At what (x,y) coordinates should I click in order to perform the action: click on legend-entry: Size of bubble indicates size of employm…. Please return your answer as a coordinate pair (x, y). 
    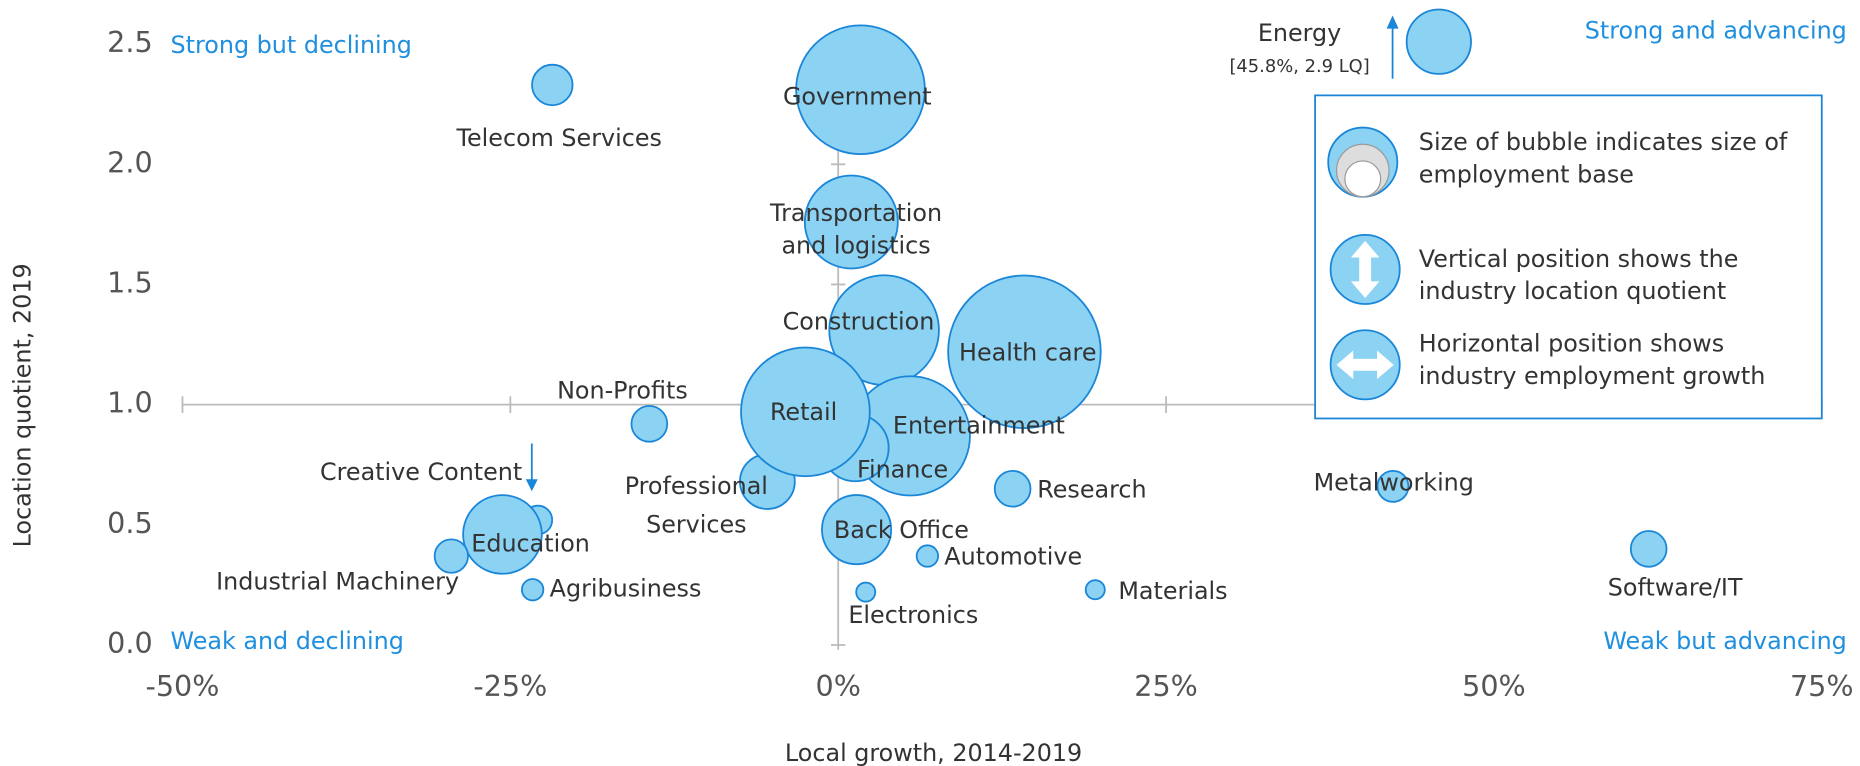
    Looking at the image, I should click on (1603, 158).